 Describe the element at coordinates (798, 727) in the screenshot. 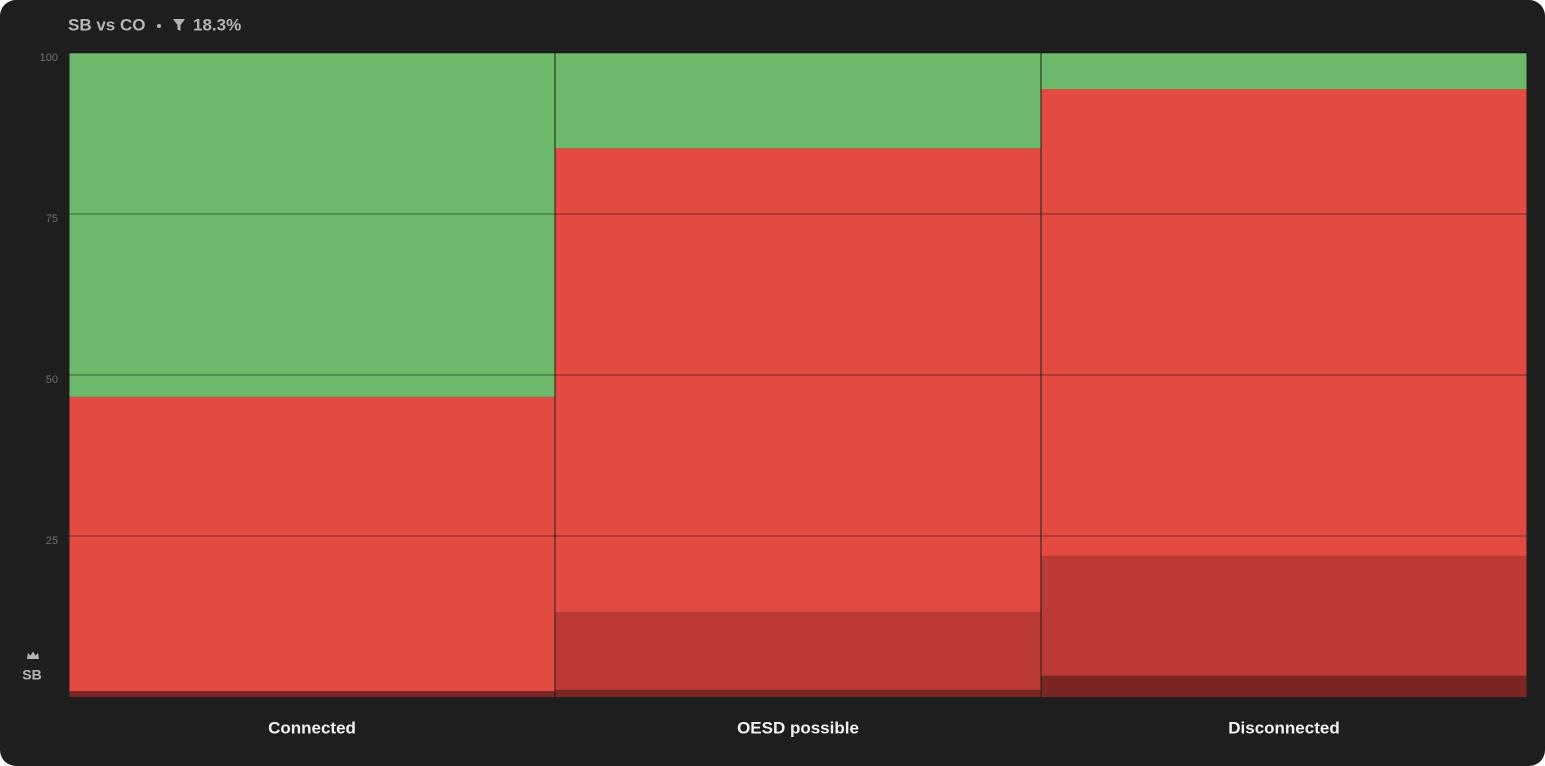

I see `x-tick-label: OESD possible` at that location.